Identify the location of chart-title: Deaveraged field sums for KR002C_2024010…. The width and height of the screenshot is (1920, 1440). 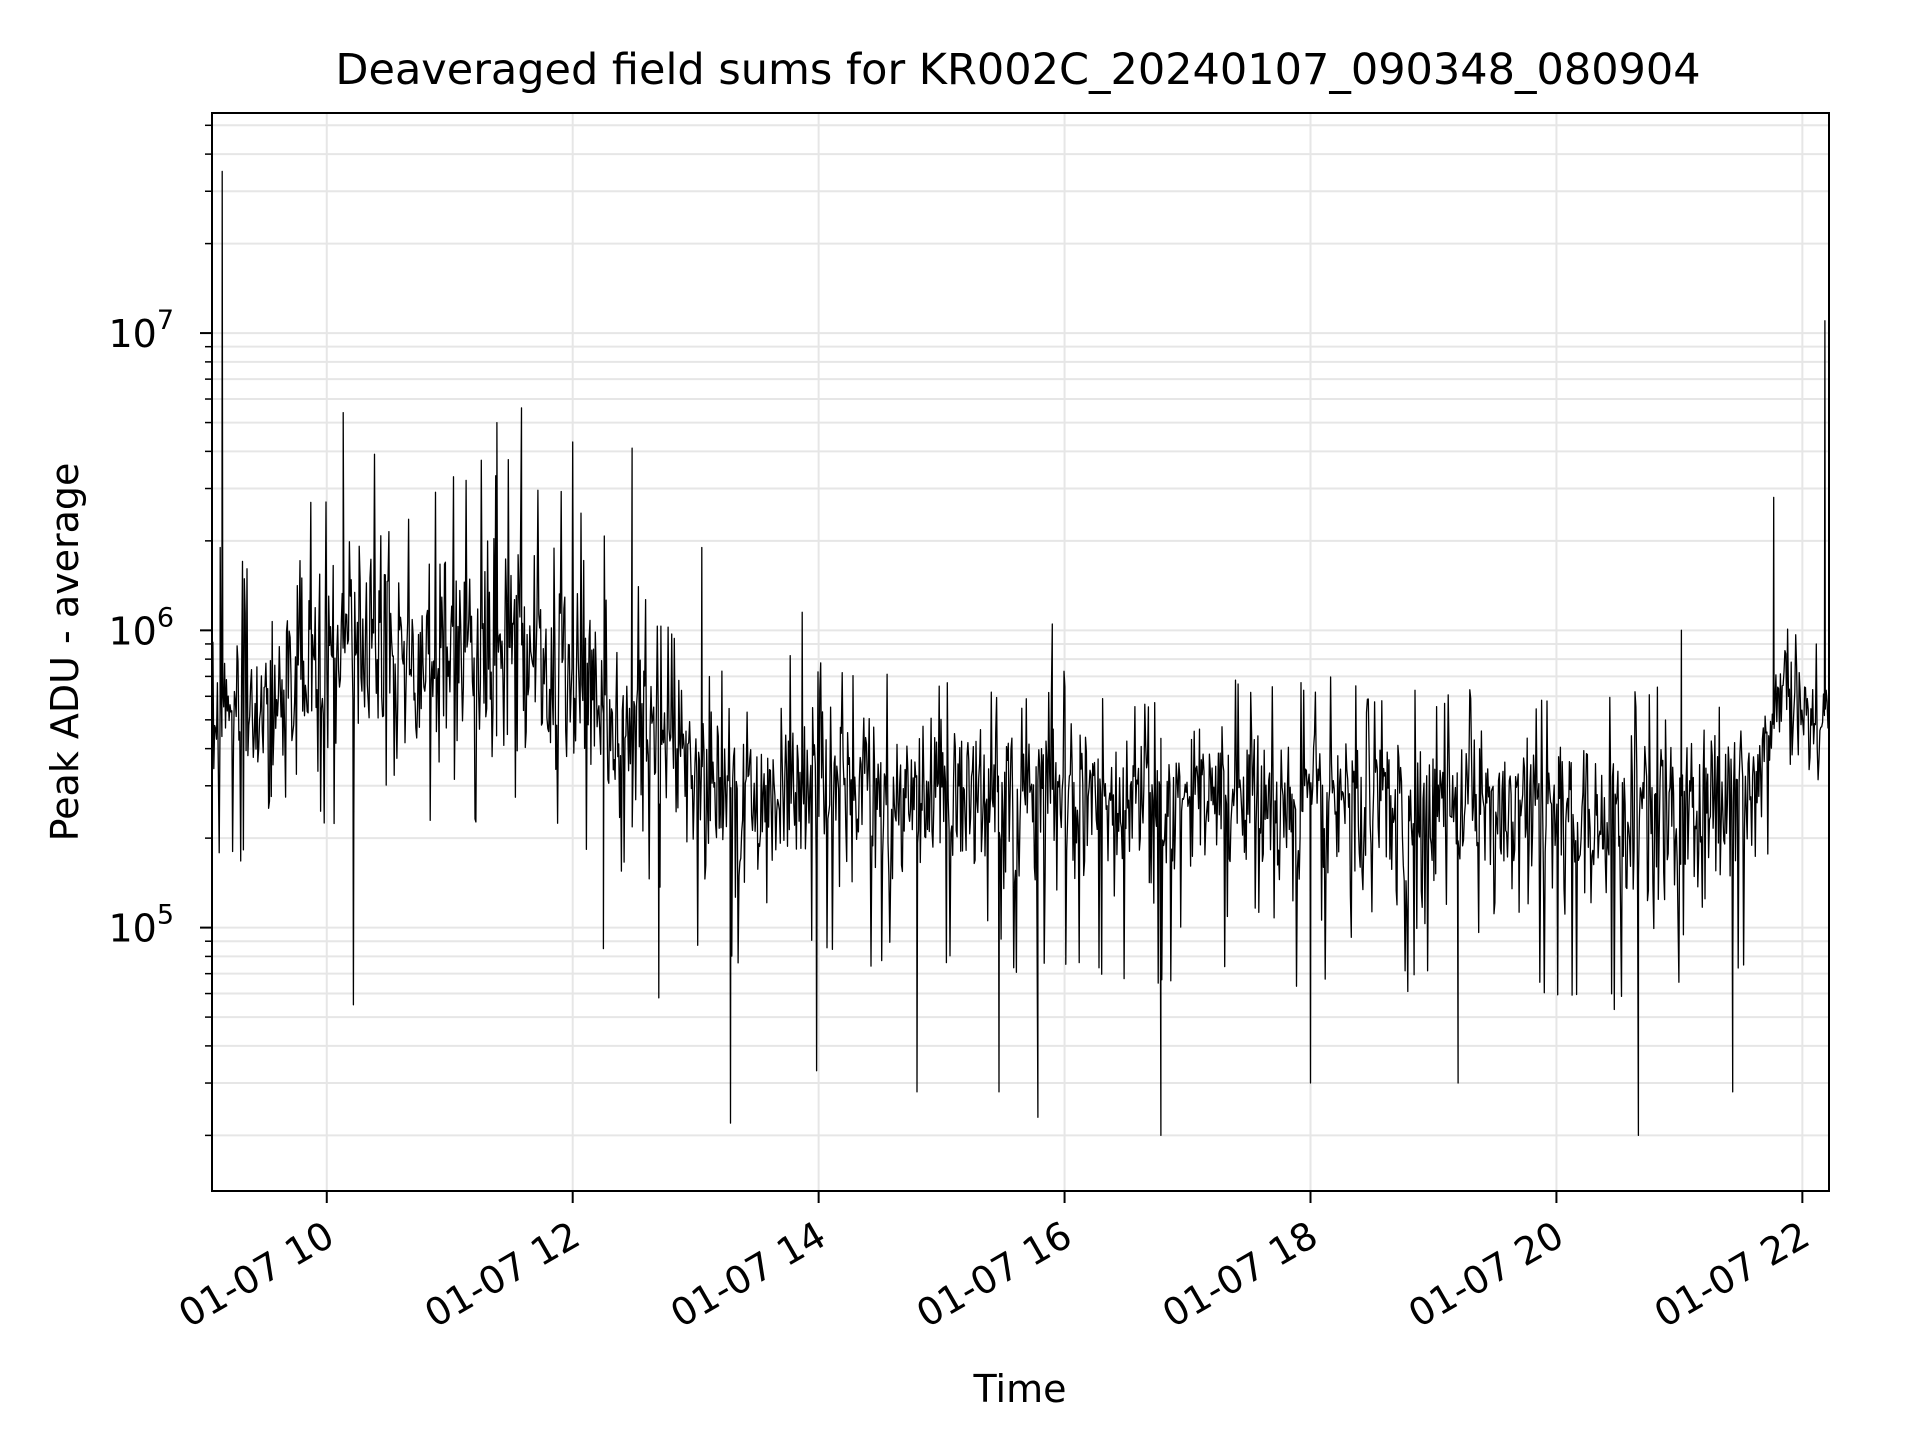
(1017, 70).